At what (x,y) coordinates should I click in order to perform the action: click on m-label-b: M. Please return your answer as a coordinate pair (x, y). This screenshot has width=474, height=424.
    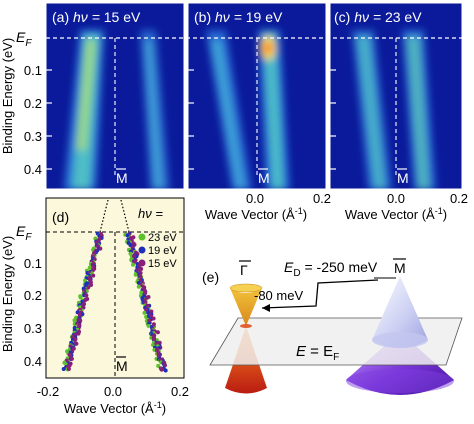
    Looking at the image, I should click on (264, 178).